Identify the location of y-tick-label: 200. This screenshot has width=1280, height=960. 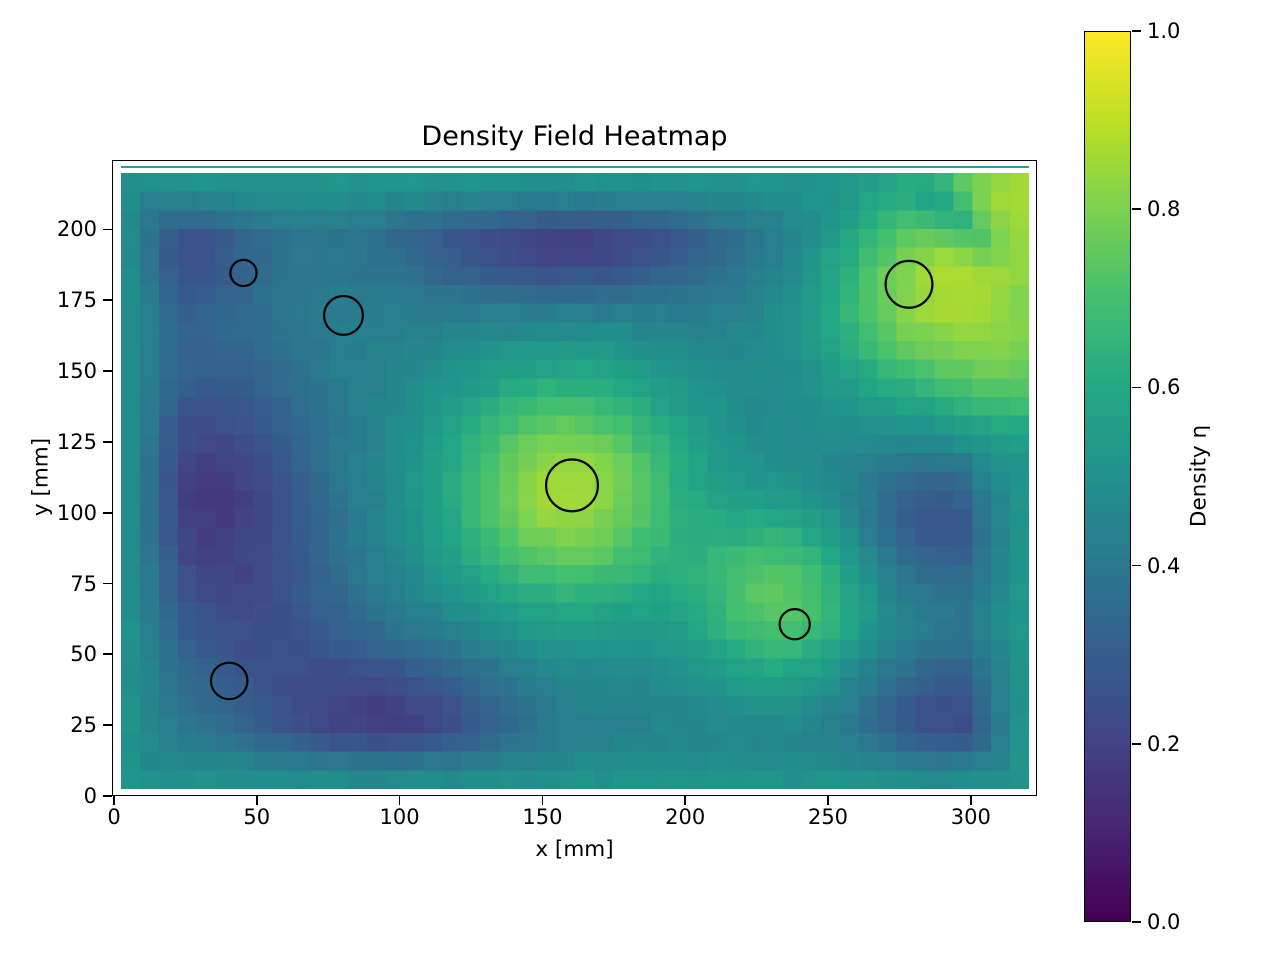
(76, 229).